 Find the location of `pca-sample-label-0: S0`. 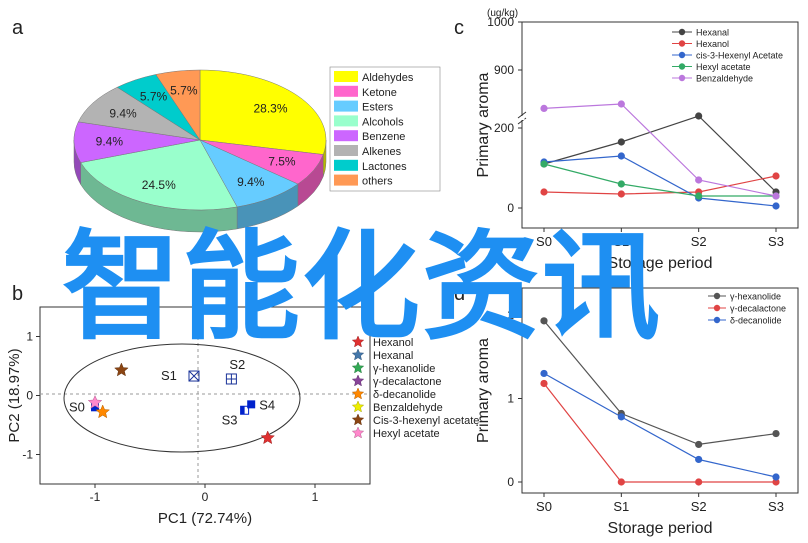

pca-sample-label-0: S0 is located at coordinates (77, 406).